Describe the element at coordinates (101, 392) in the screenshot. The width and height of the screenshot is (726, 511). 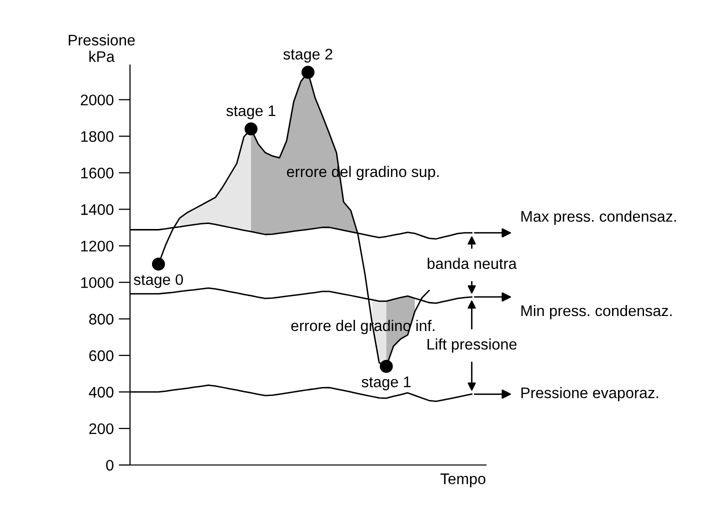
I see `y-tick-label: 400` at that location.